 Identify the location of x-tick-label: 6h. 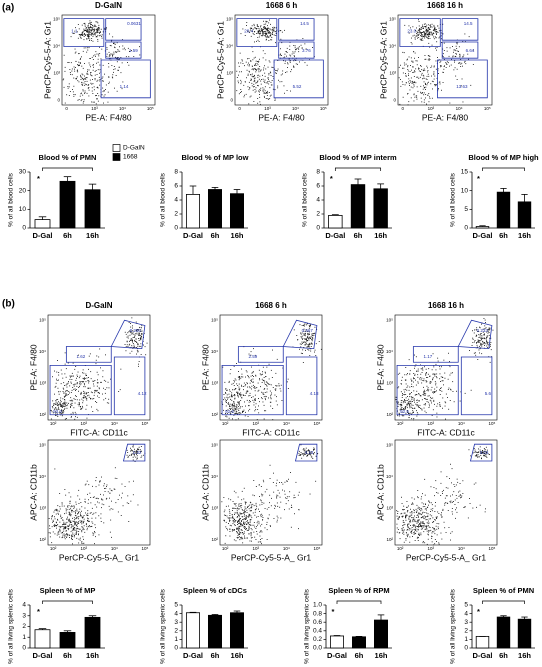
(215, 235).